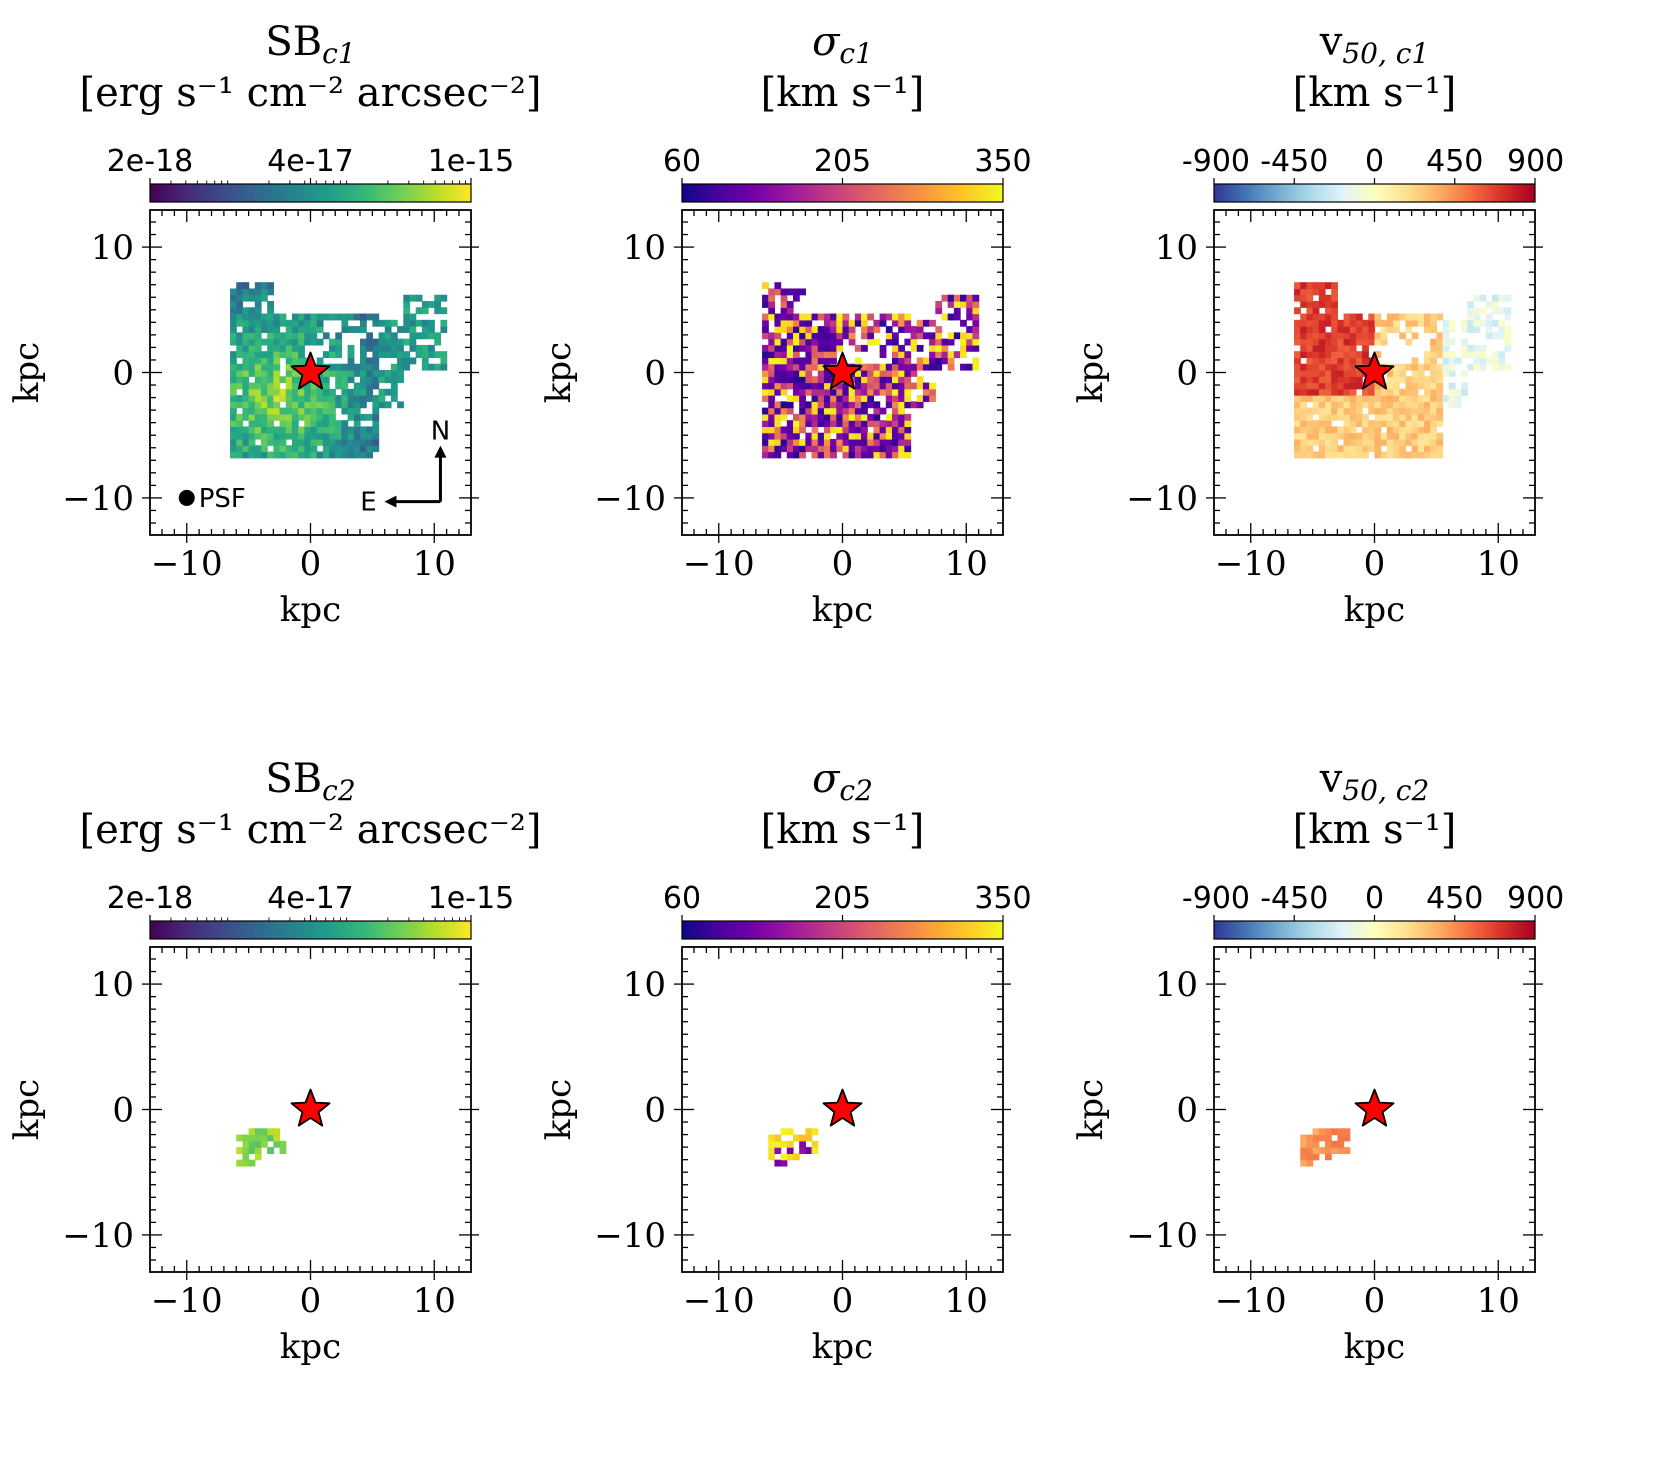 The image size is (1661, 1466). What do you see at coordinates (644, 248) in the screenshot?
I see `y-tick-label: 10` at bounding box center [644, 248].